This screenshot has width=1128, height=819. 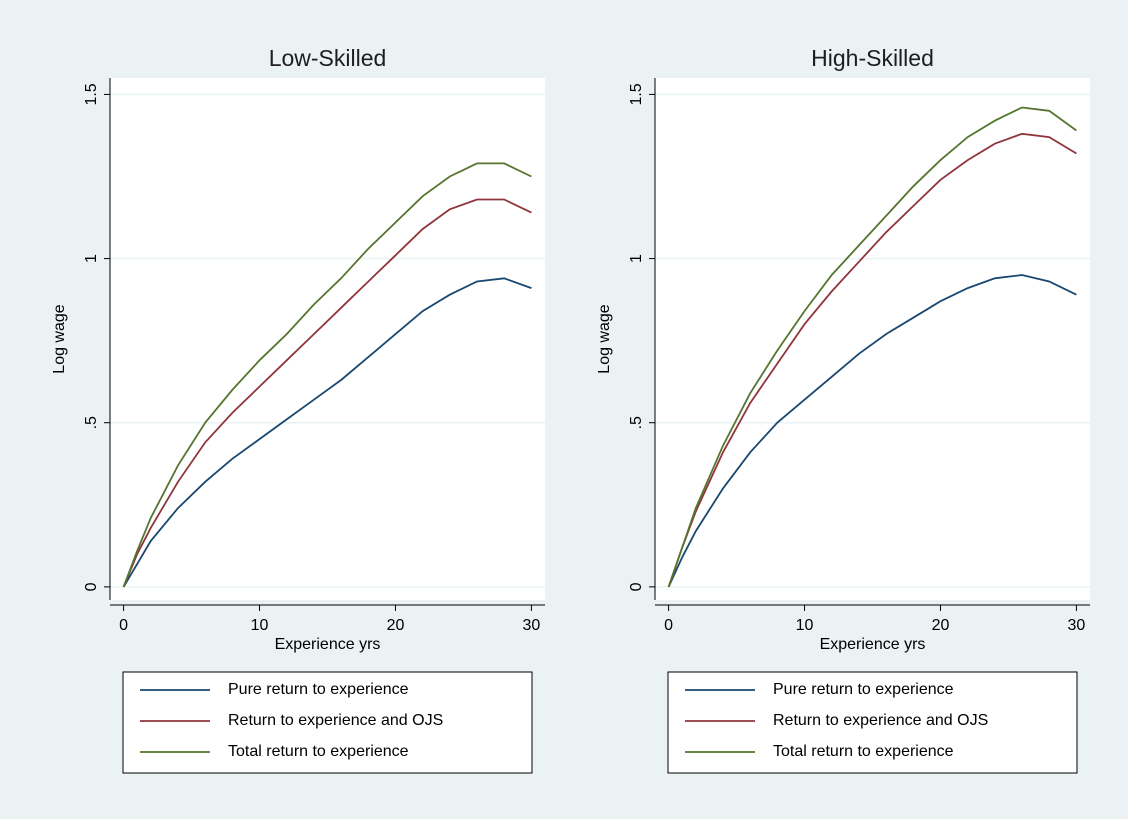 I want to click on chart-title: High-Skilled, so click(x=872, y=58).